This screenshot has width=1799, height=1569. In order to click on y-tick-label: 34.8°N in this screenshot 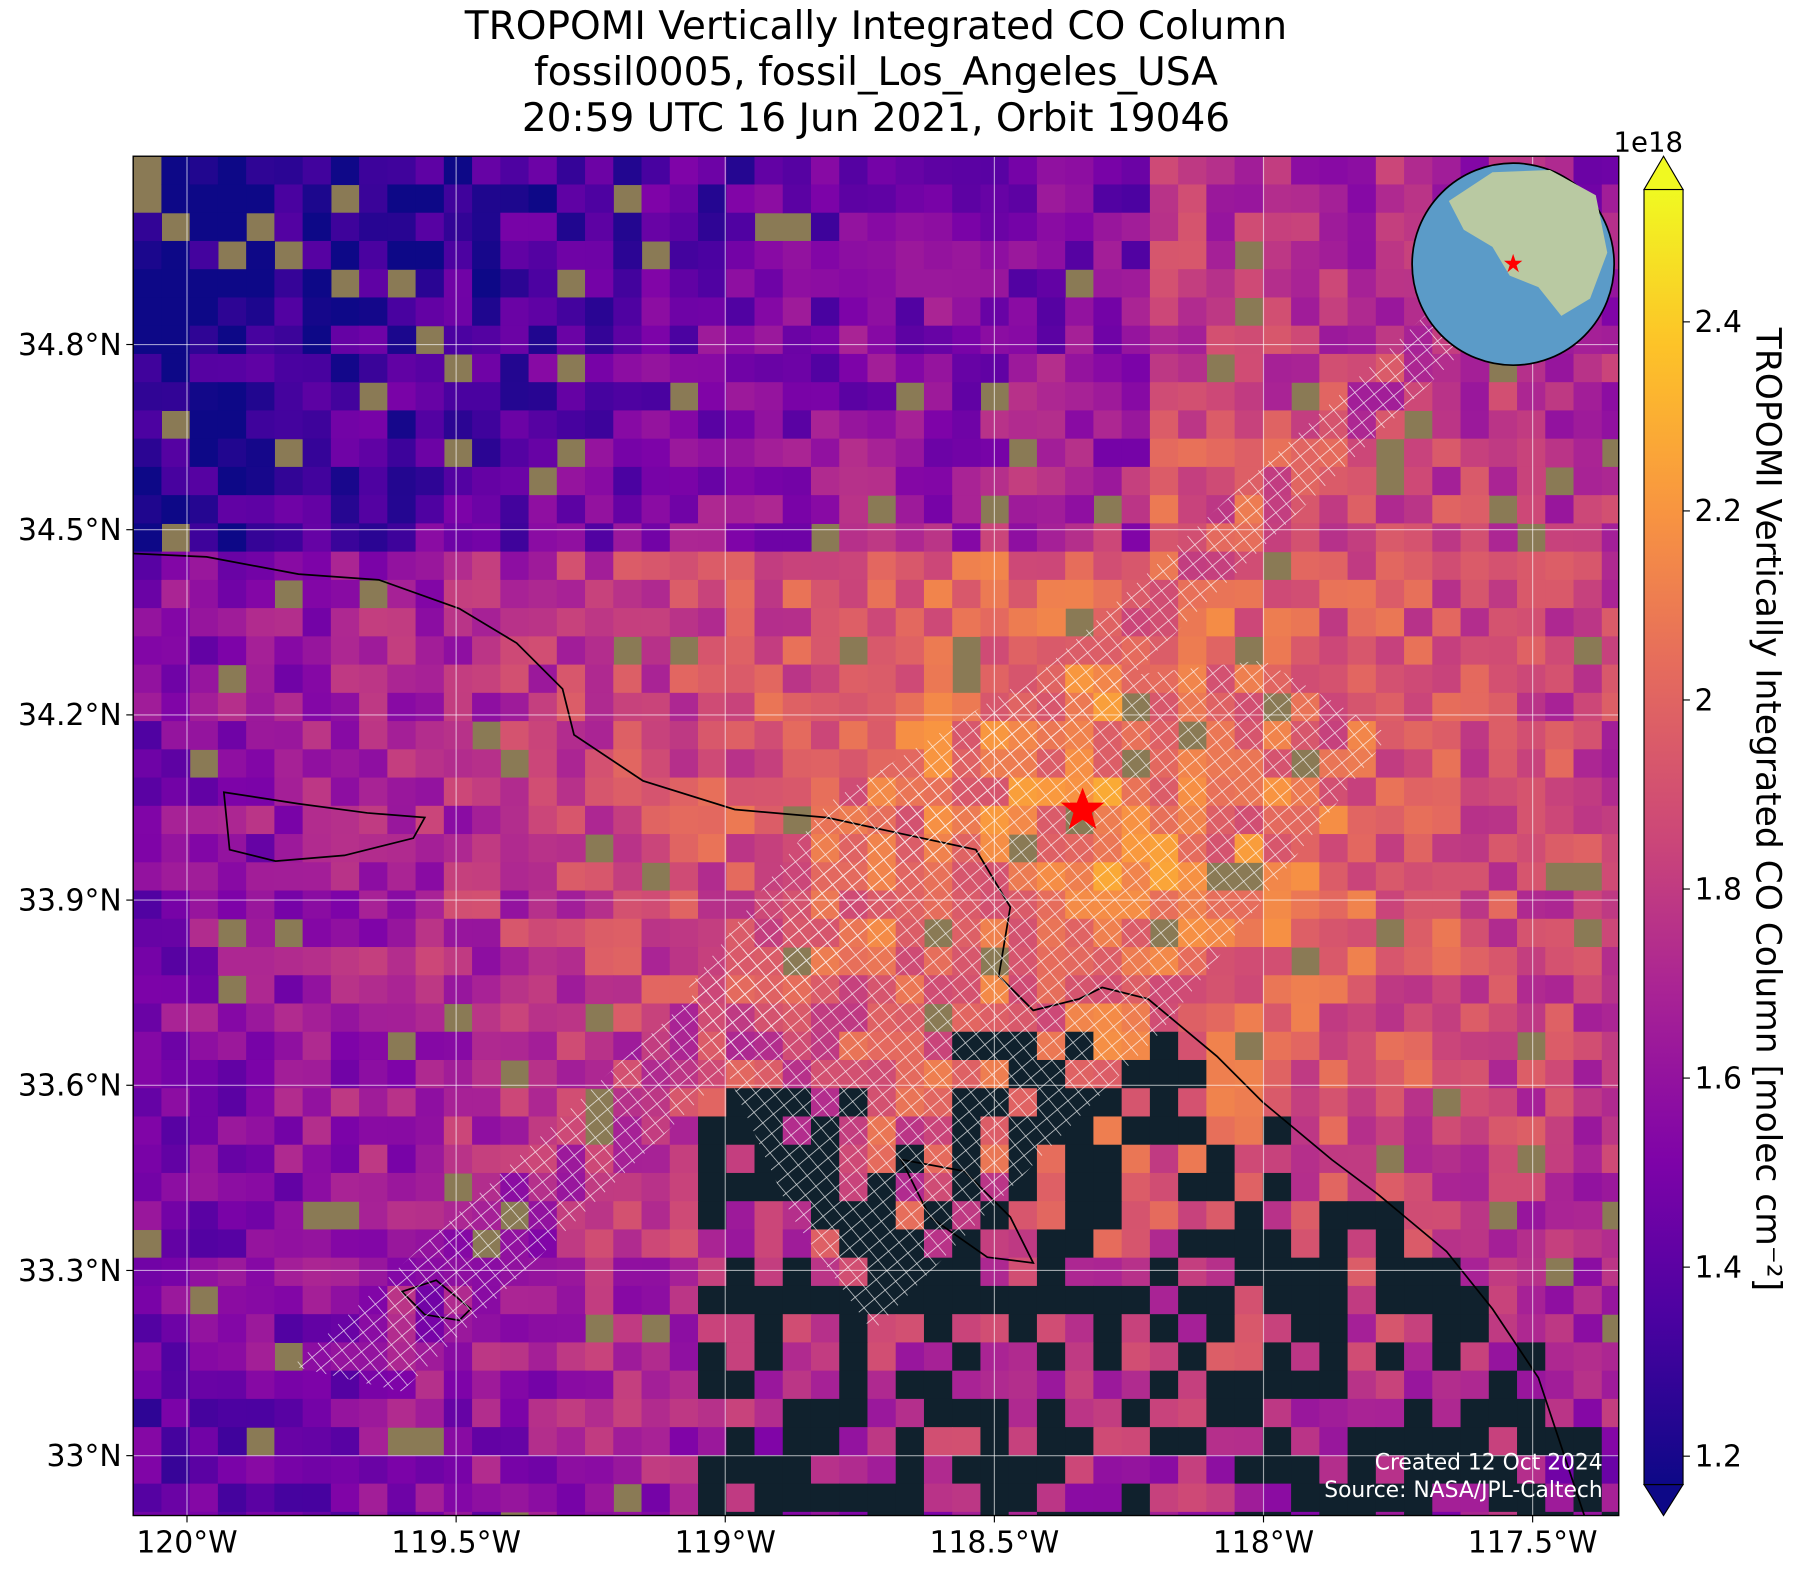, I will do `click(70, 345)`.